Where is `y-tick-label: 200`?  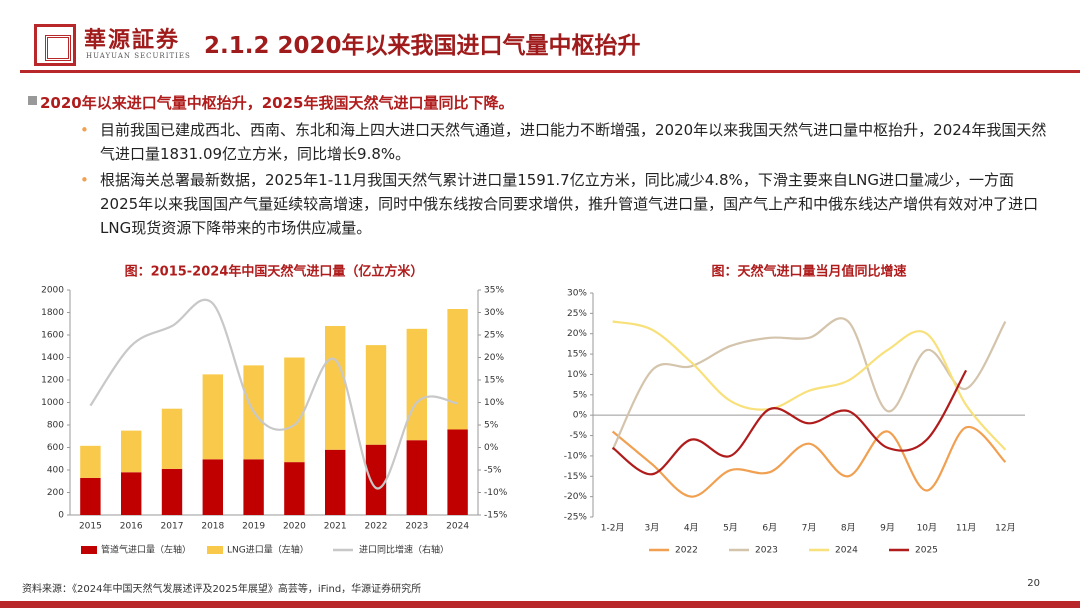 y-tick-label: 200 is located at coordinates (55, 493).